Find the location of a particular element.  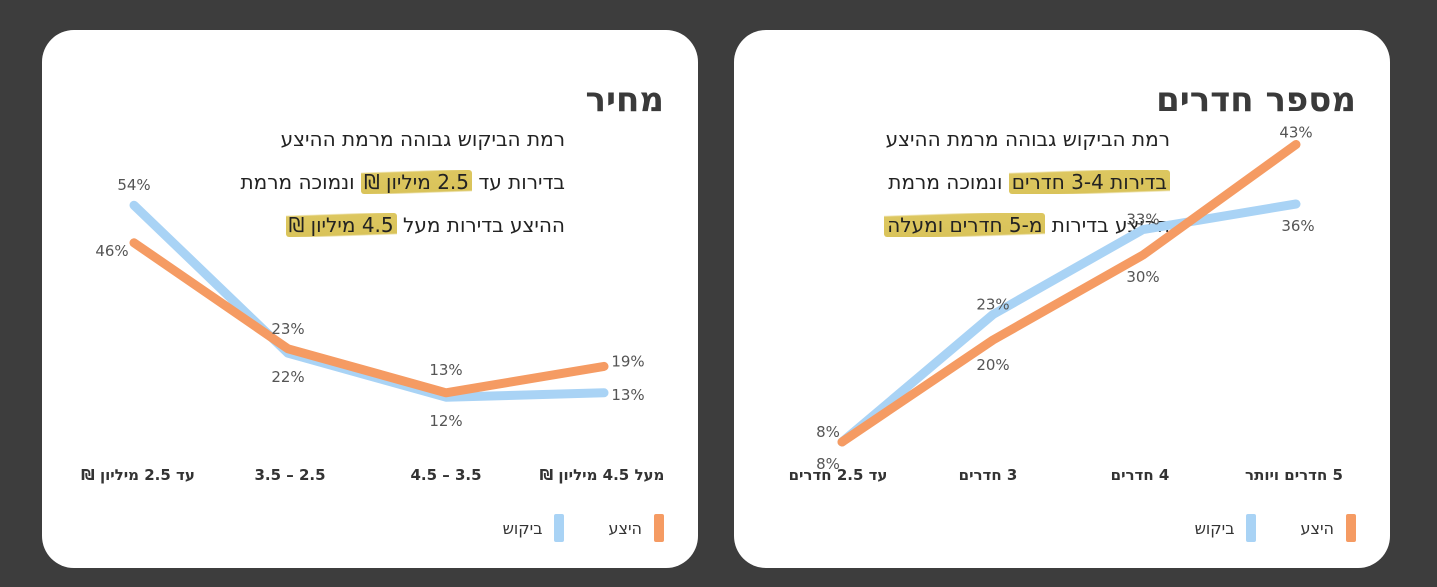

rooms-desc-line-2: בדירות 3-4 חדרים ונמוכה מרמת is located at coordinates (1027, 182).